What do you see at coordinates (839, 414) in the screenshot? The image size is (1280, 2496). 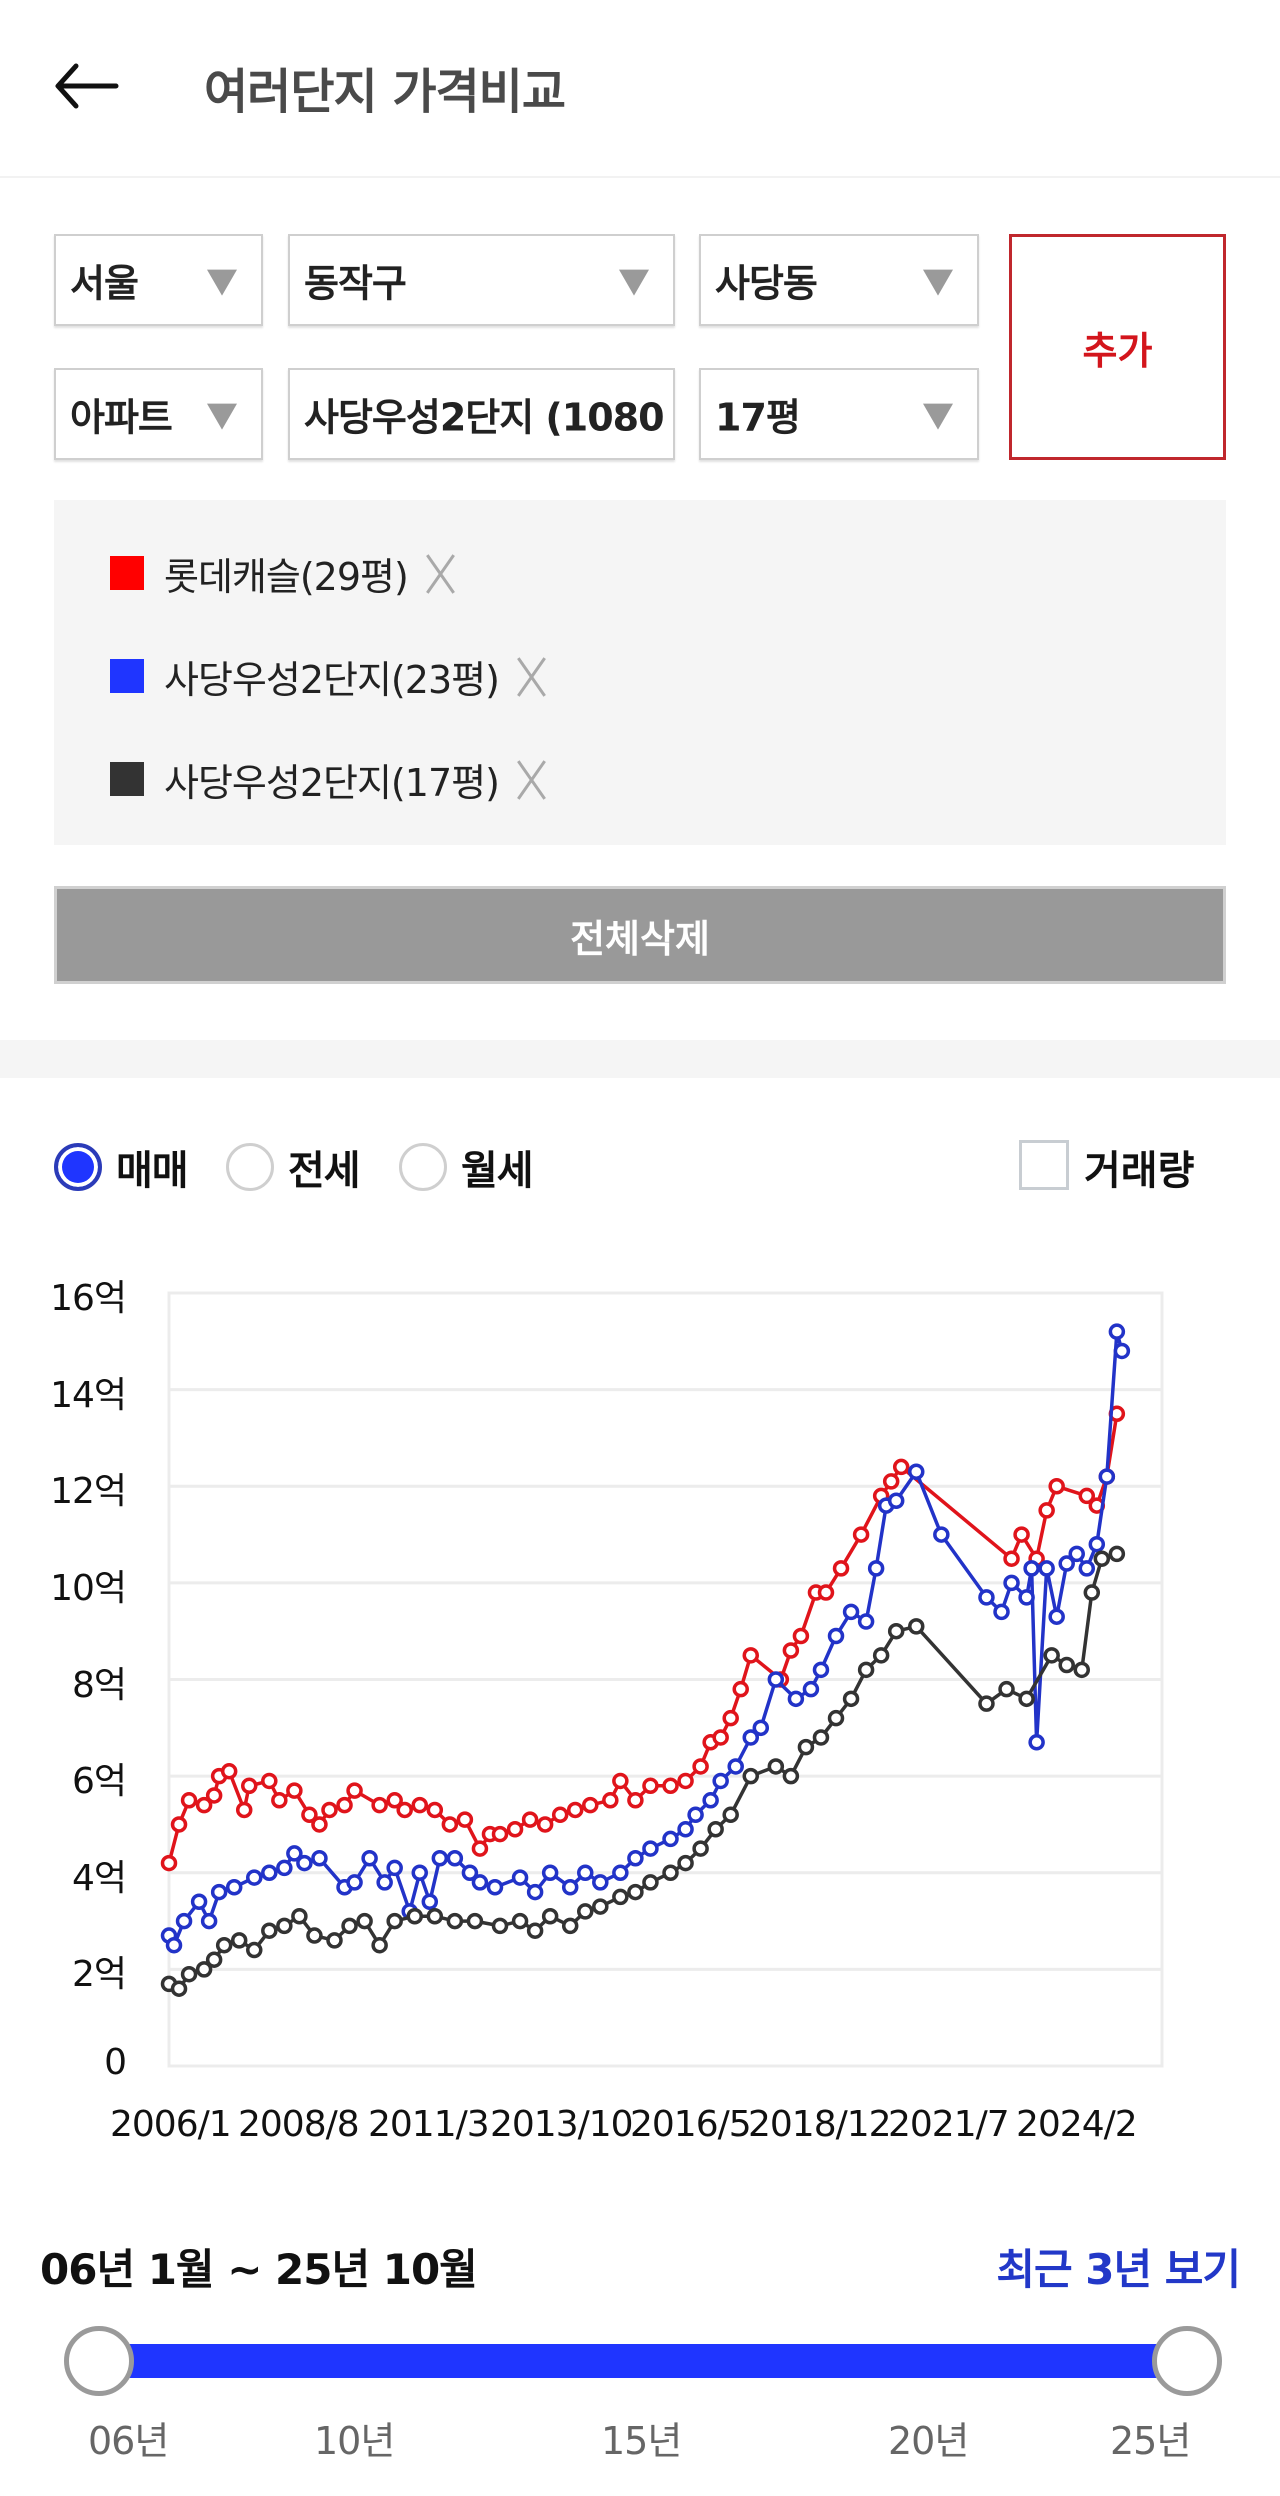 I see `size-select: 17평` at bounding box center [839, 414].